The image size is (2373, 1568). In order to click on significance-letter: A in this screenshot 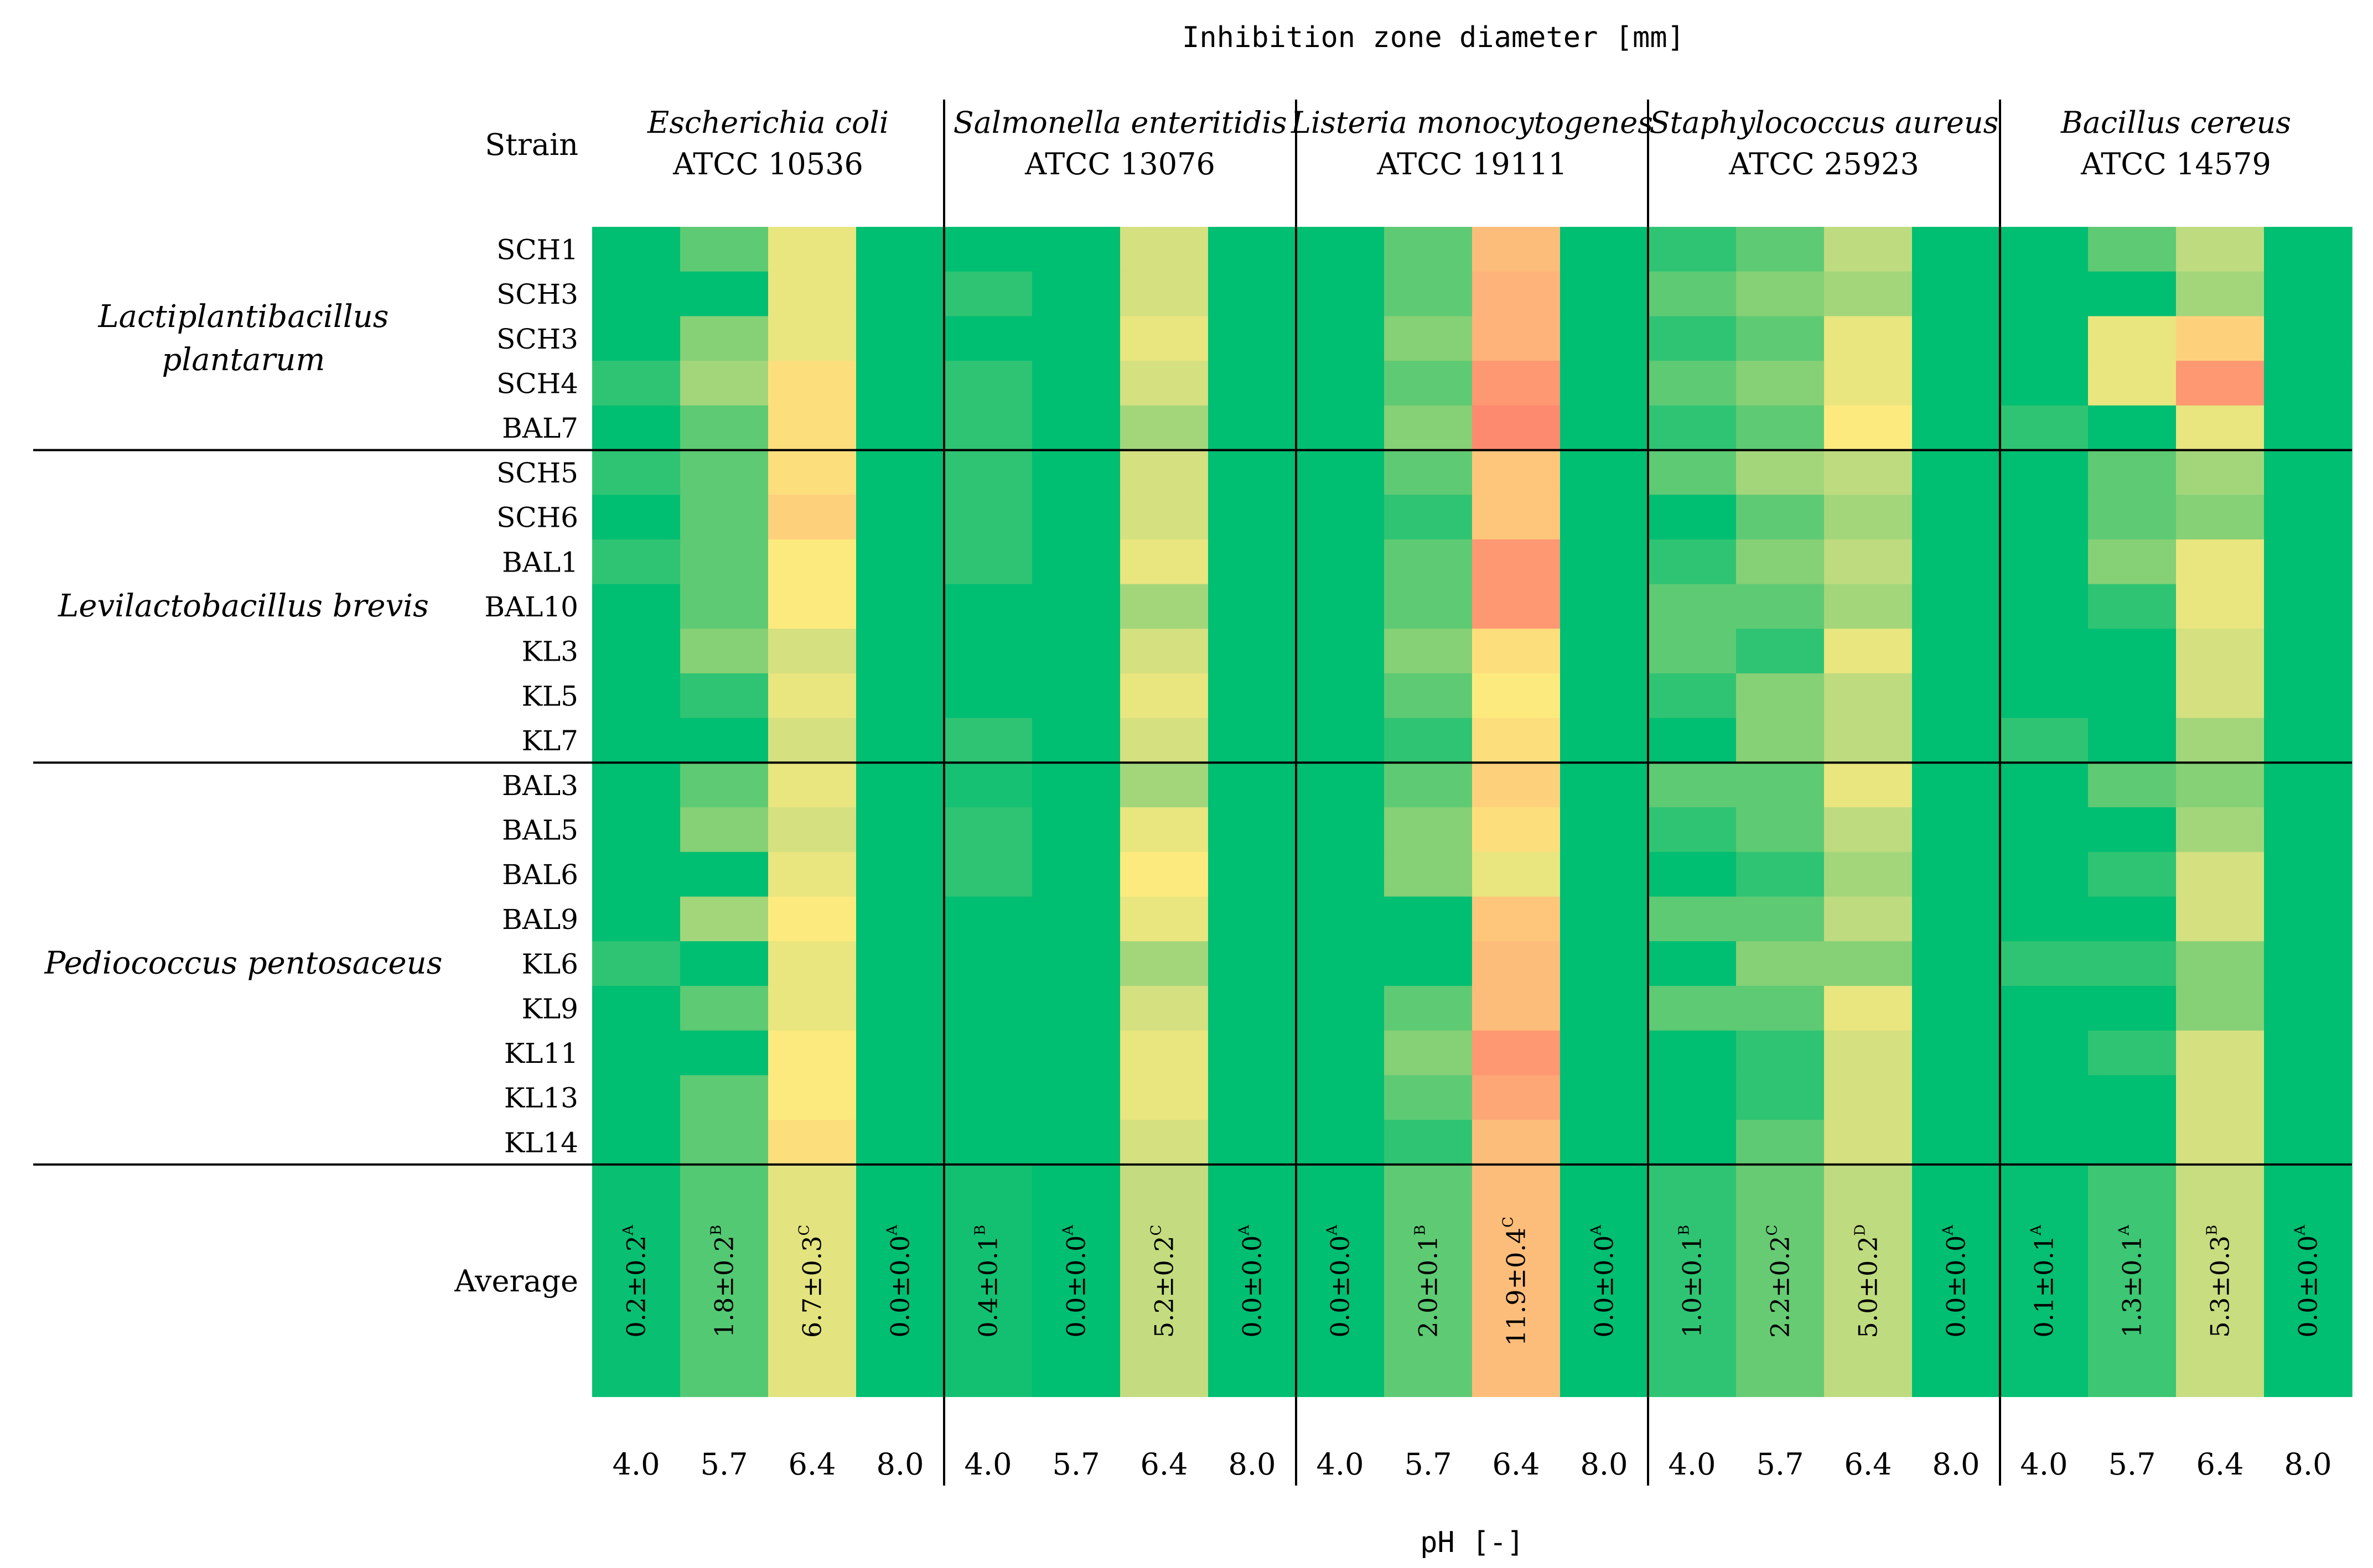, I will do `click(2124, 1230)`.